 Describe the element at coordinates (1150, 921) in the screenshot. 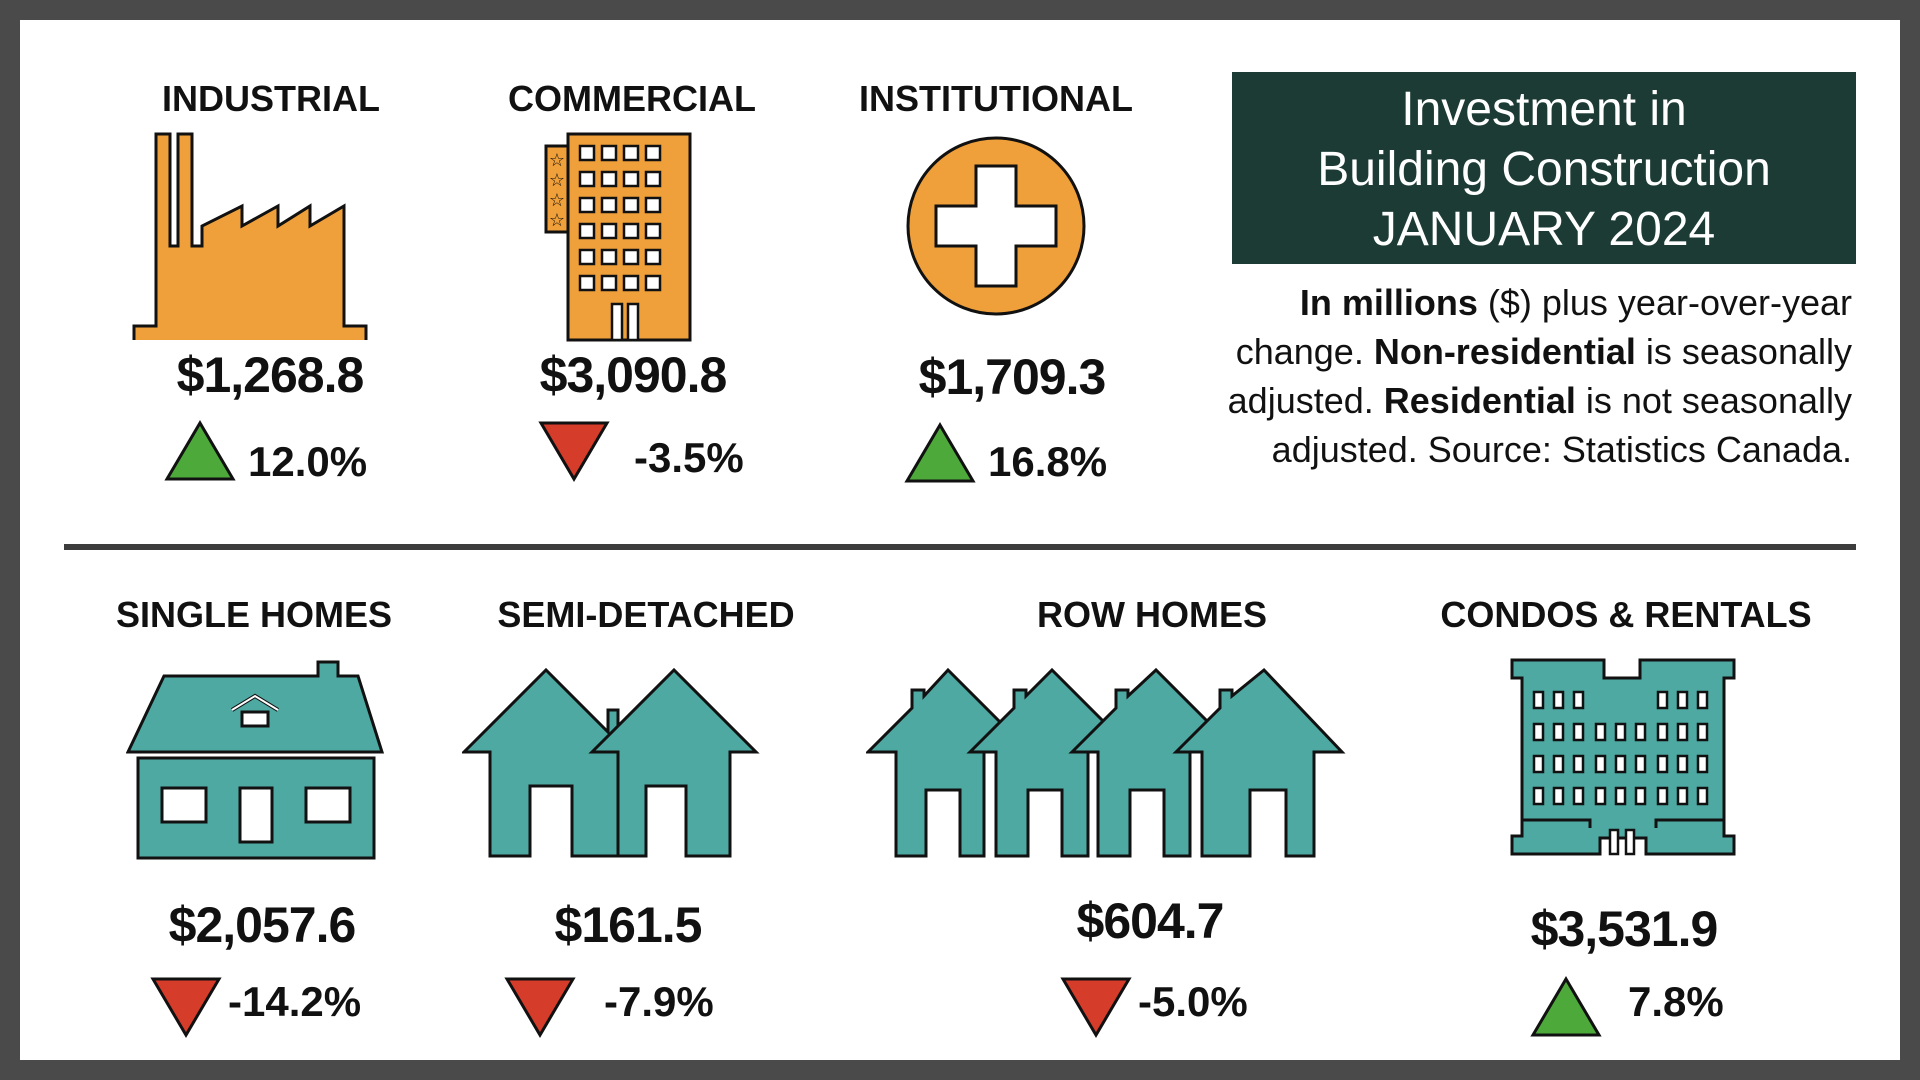

I see `amount-row-homes: $604.7` at that location.